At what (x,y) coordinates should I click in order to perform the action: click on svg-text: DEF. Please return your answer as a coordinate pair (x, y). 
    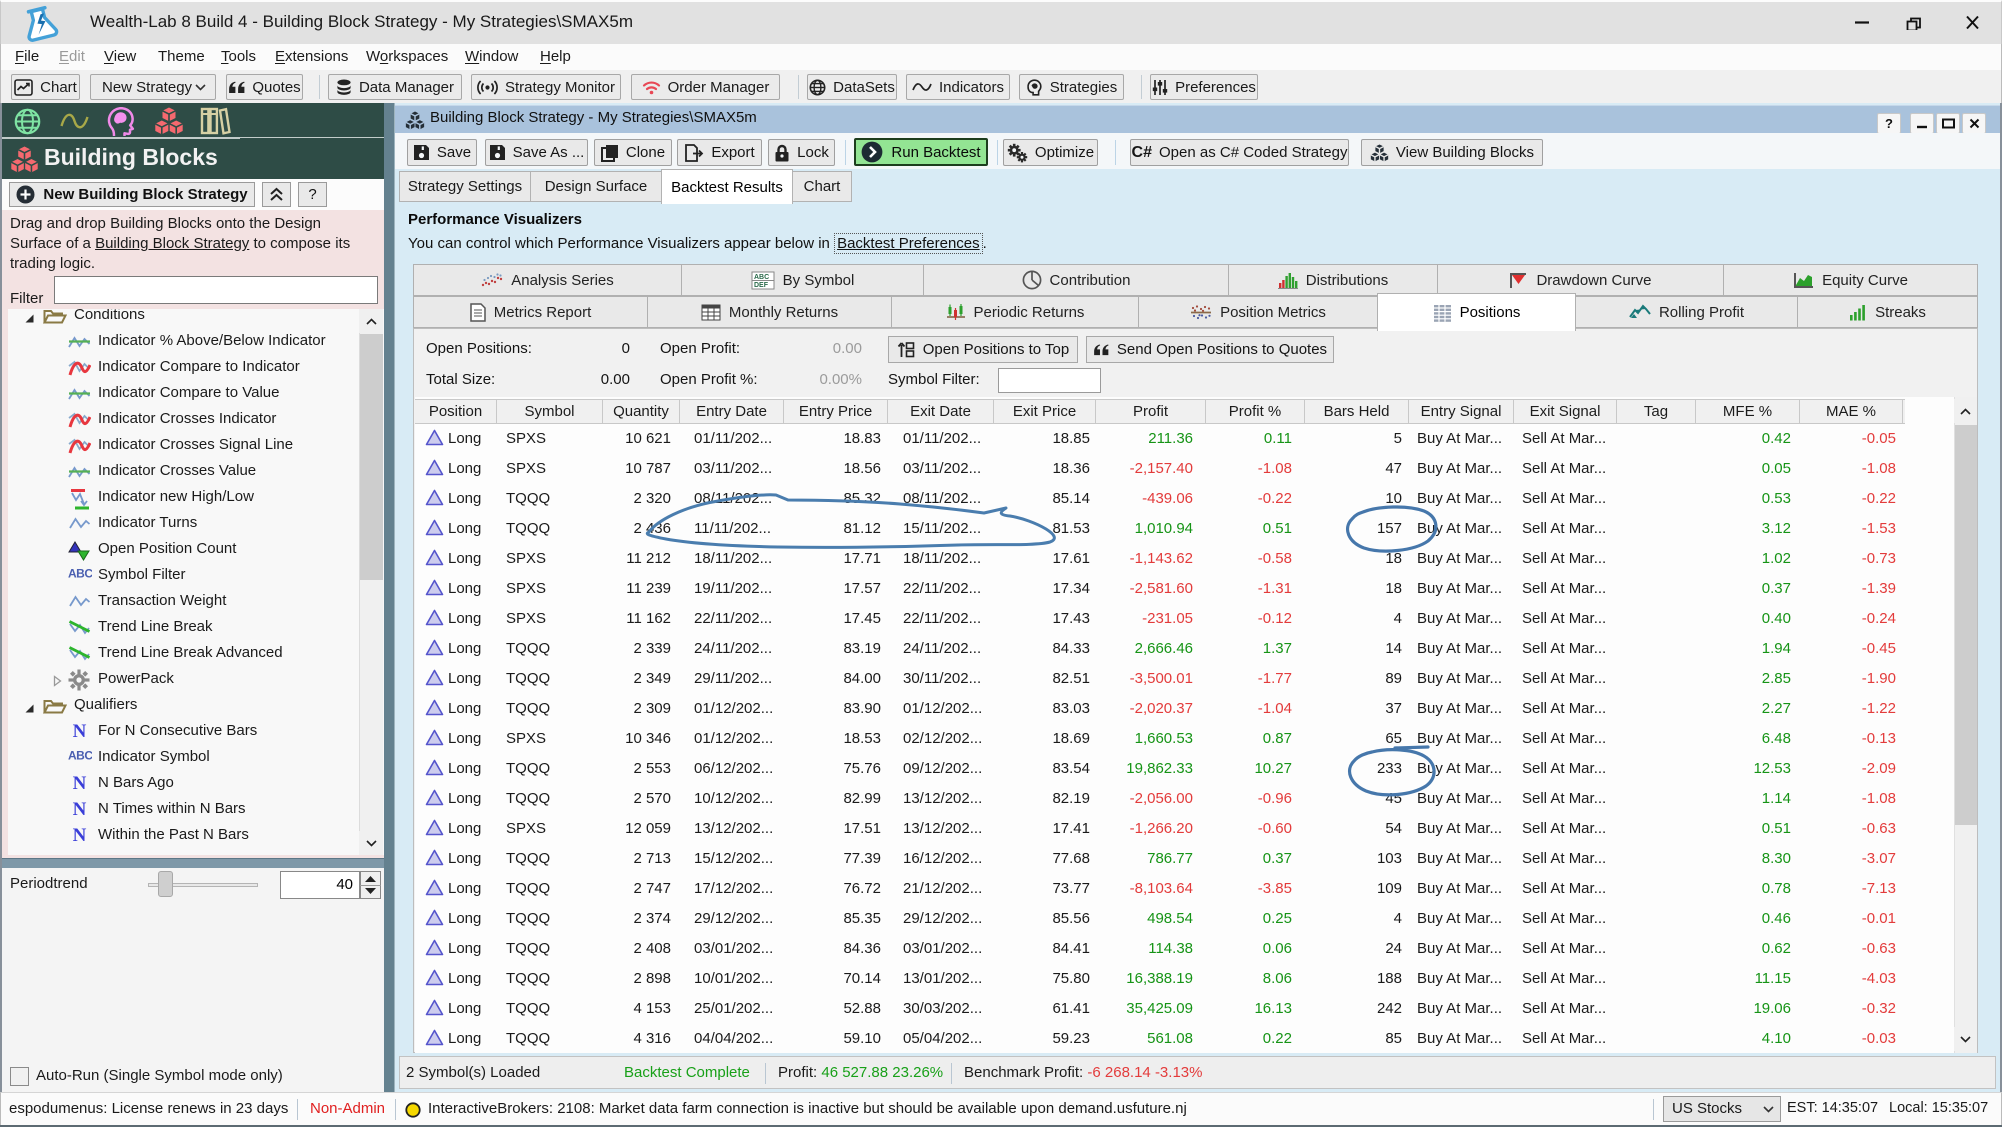
    Looking at the image, I should click on (761, 285).